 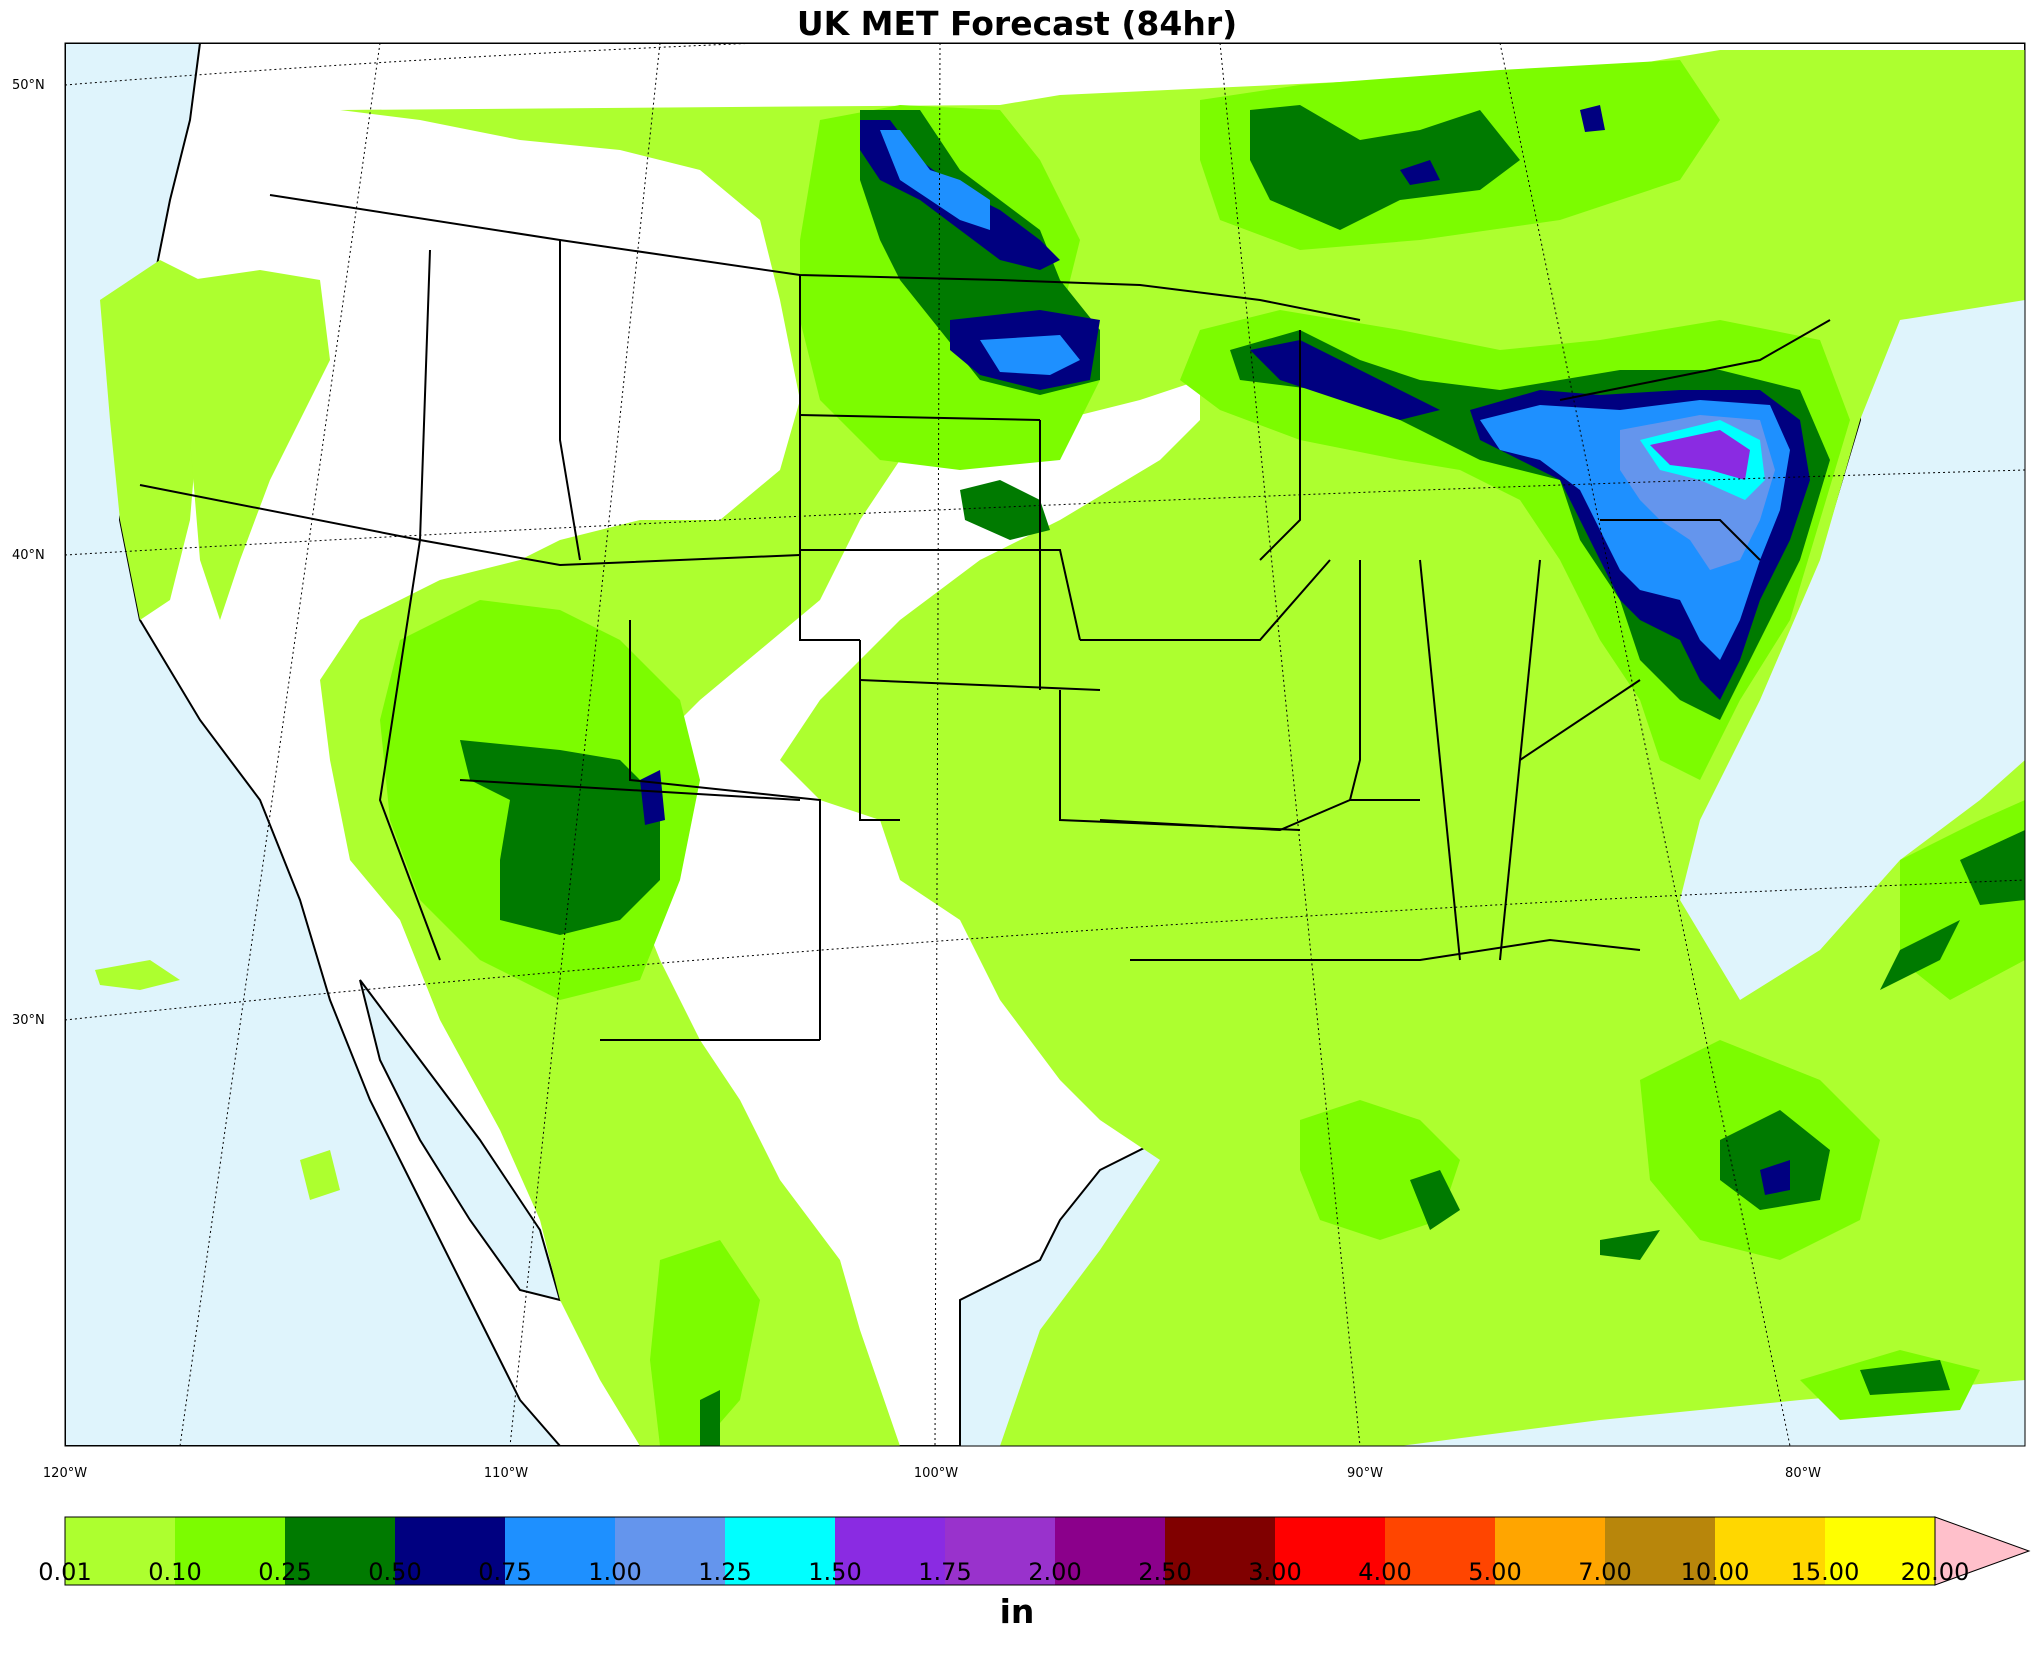 What do you see at coordinates (65, 1473) in the screenshot?
I see `lon-label-120: 120°W` at bounding box center [65, 1473].